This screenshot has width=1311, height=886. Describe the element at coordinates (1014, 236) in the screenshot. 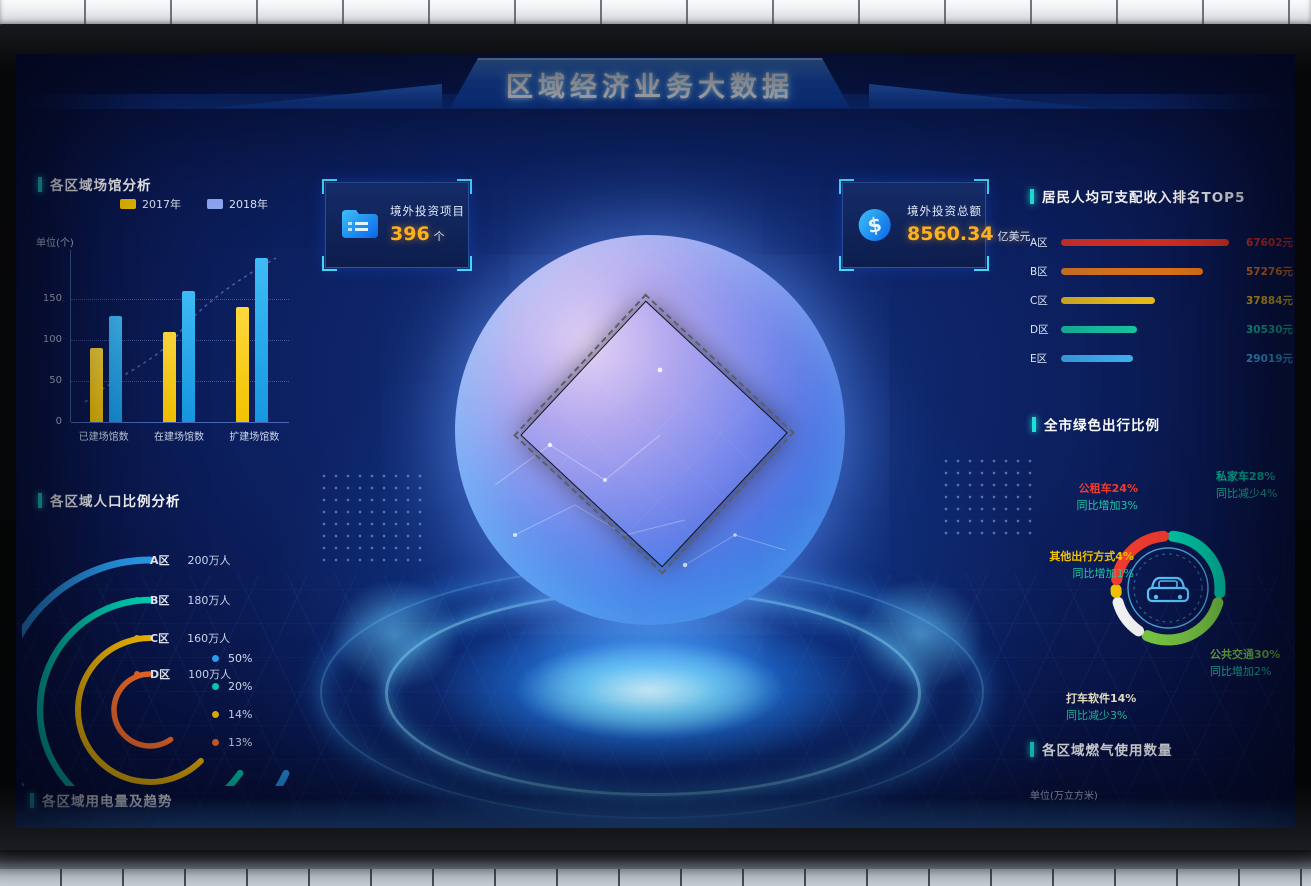

I see `investment-unit: 亿美元` at that location.